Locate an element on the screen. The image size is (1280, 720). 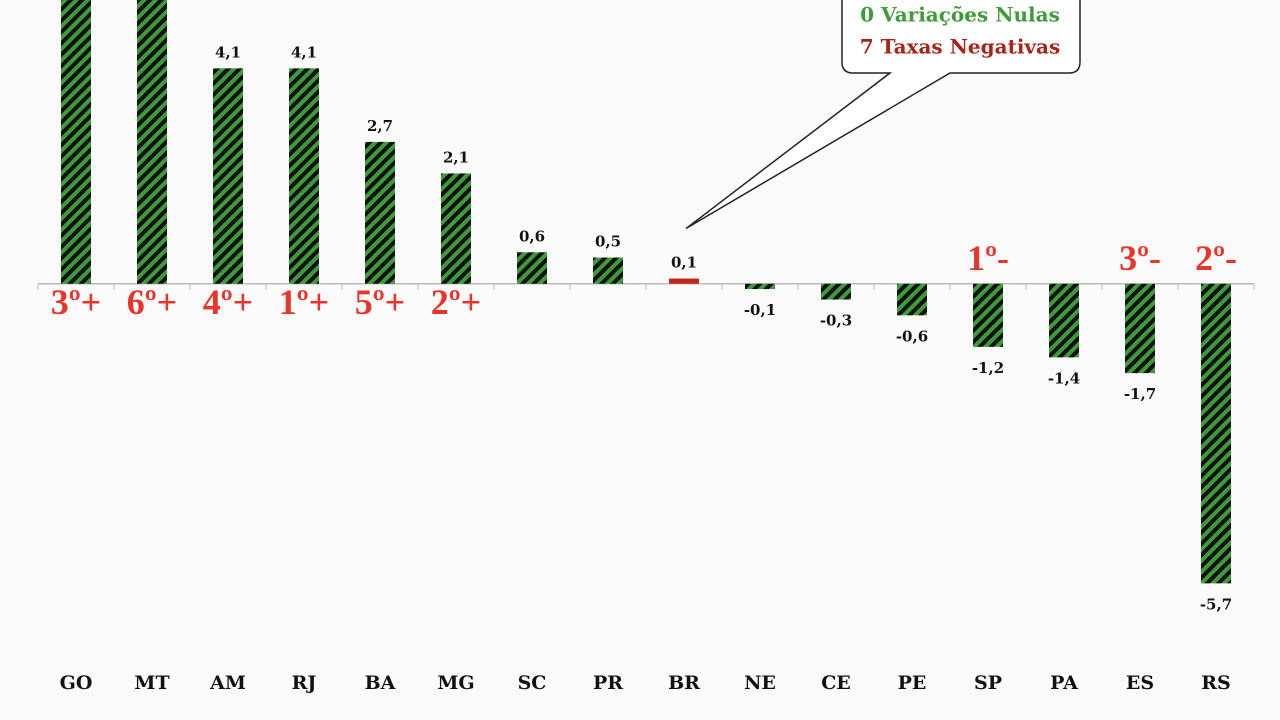
x-tick-label: PE is located at coordinates (912, 683).